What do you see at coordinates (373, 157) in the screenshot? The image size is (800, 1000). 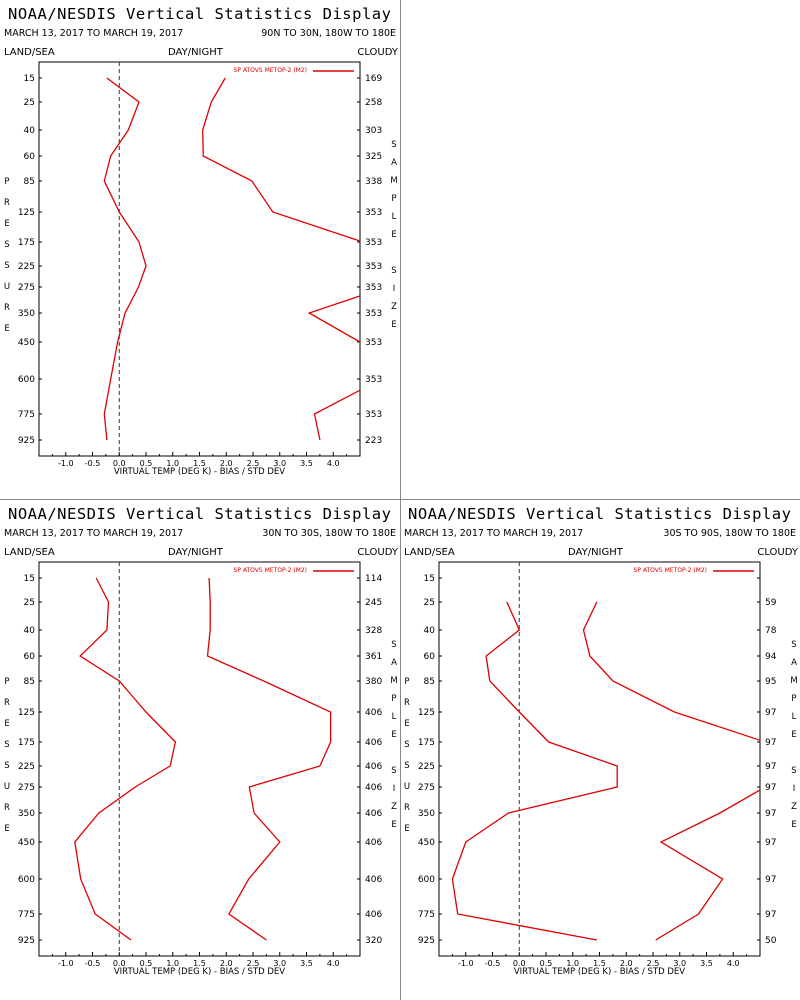 I see `sample-size-label: 325` at bounding box center [373, 157].